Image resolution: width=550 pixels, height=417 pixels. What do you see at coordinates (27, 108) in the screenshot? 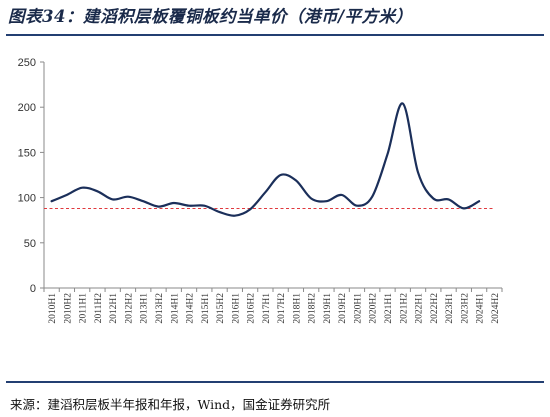
I see `y-tick-label: 200` at bounding box center [27, 108].